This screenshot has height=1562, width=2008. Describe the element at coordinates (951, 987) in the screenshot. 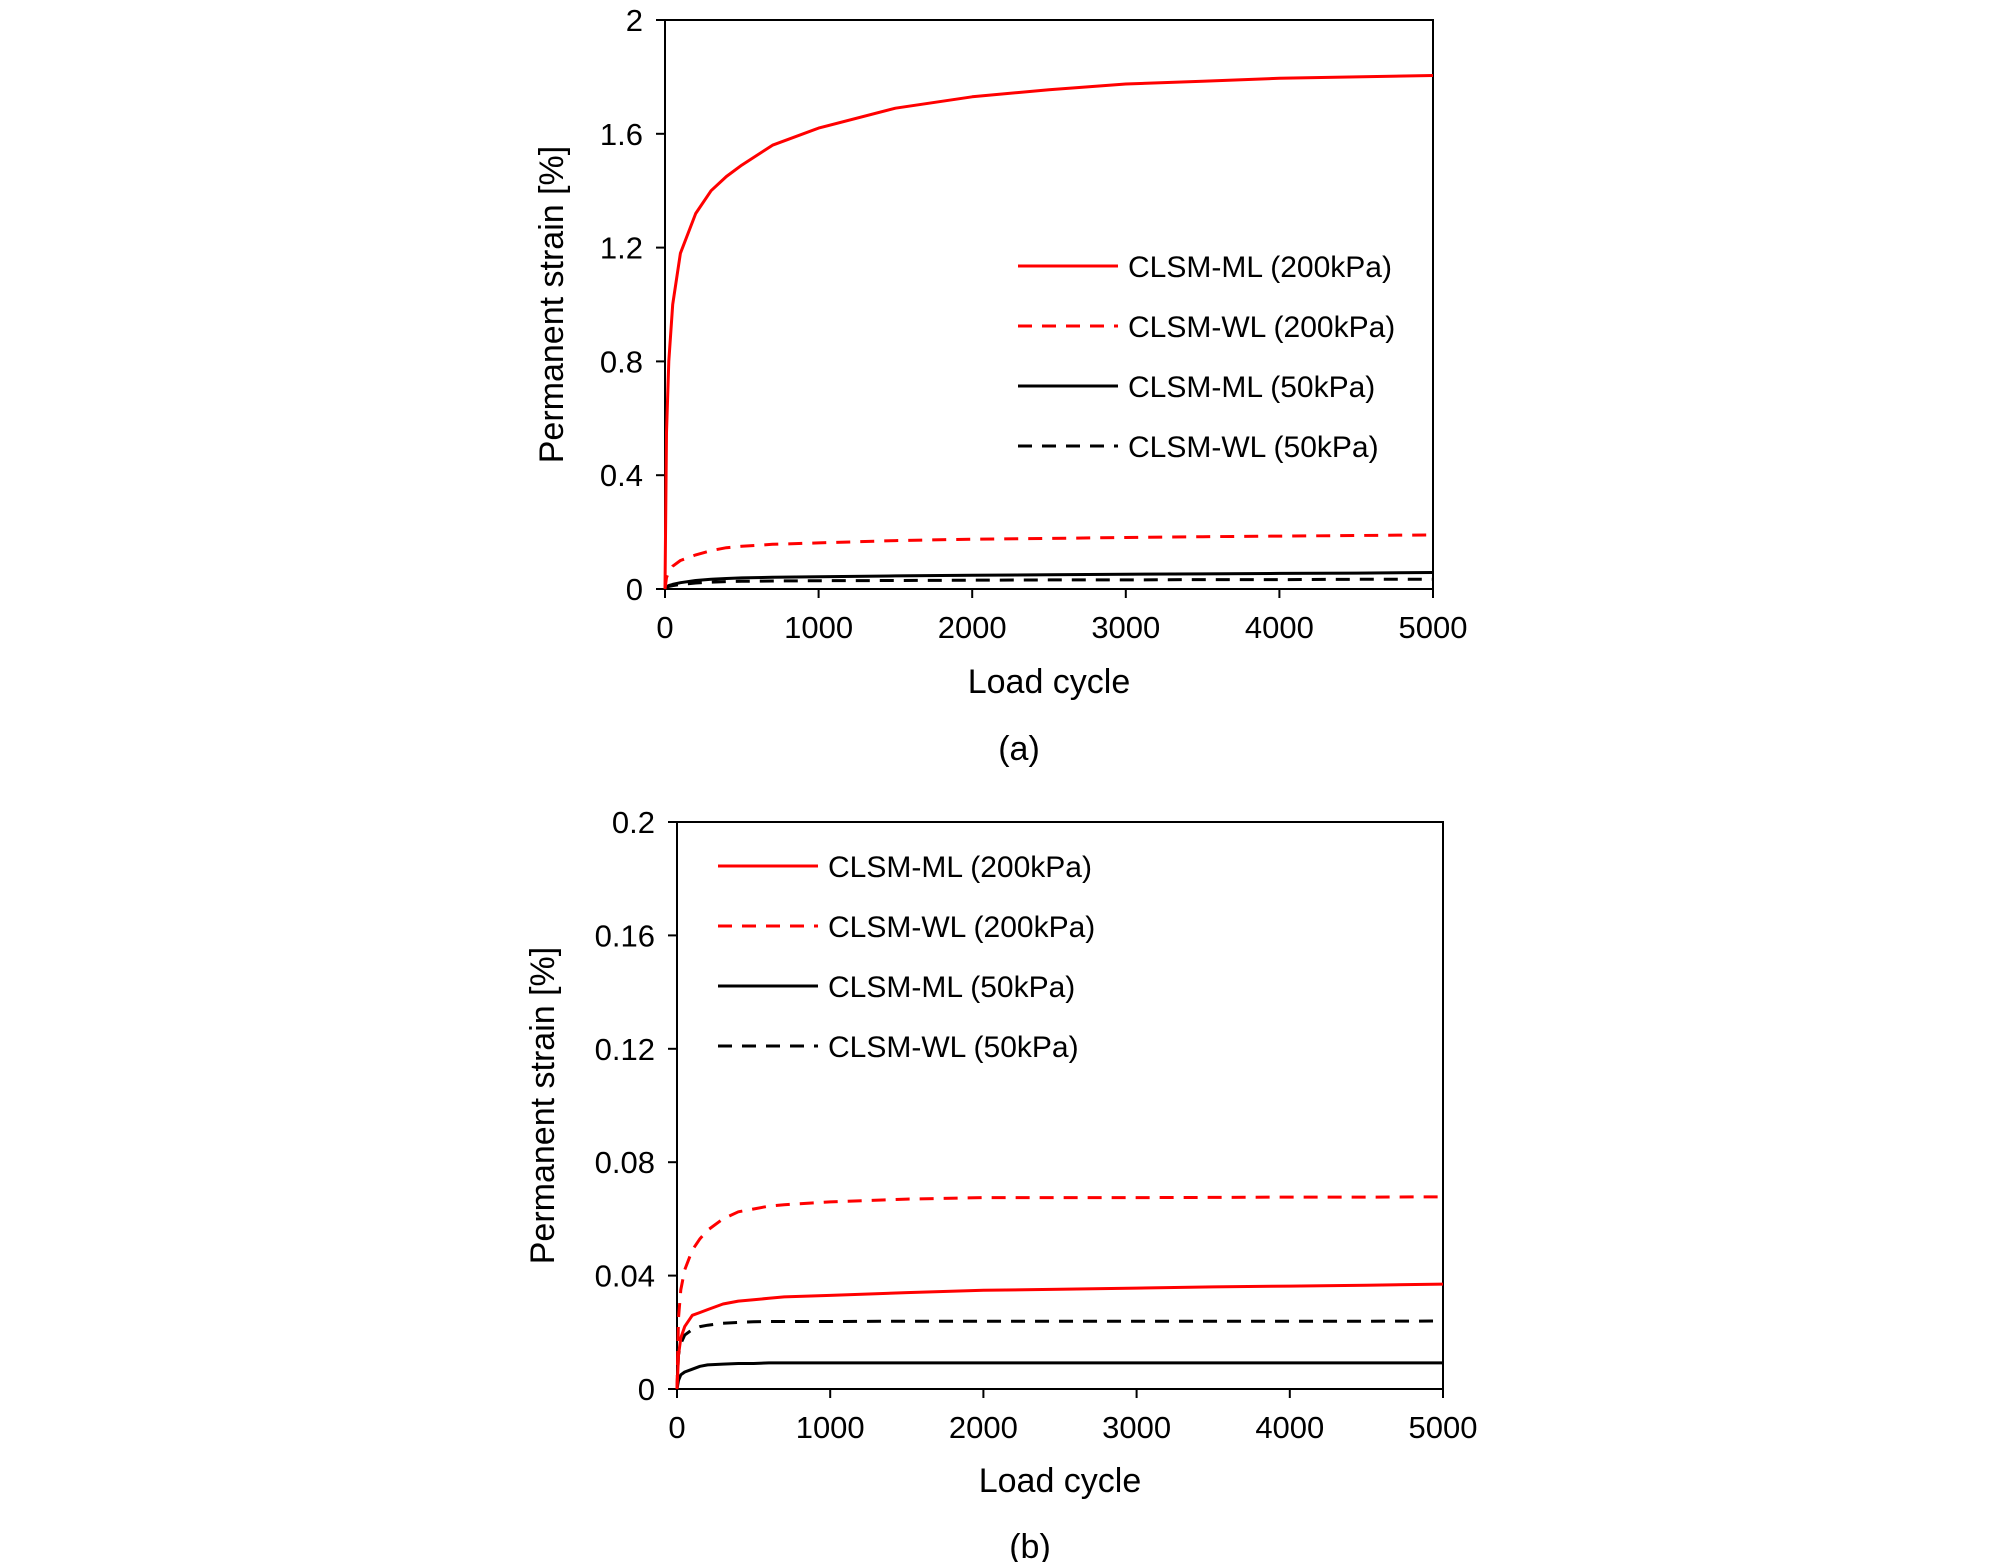

I see `chart-b-legend-label-3: CLSM-ML (50kPa)` at that location.